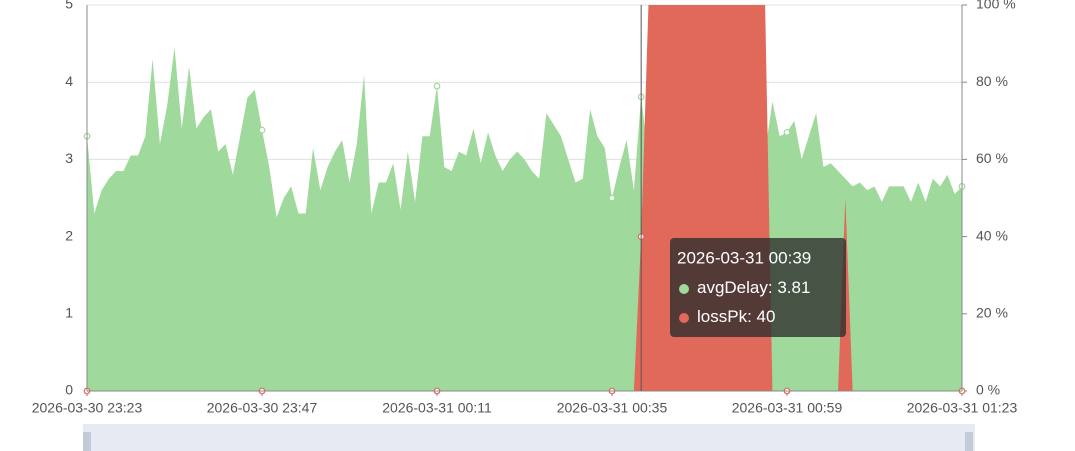 The width and height of the screenshot is (1075, 451). Describe the element at coordinates (992, 313) in the screenshot. I see `y2-tick-label: 20 %` at that location.